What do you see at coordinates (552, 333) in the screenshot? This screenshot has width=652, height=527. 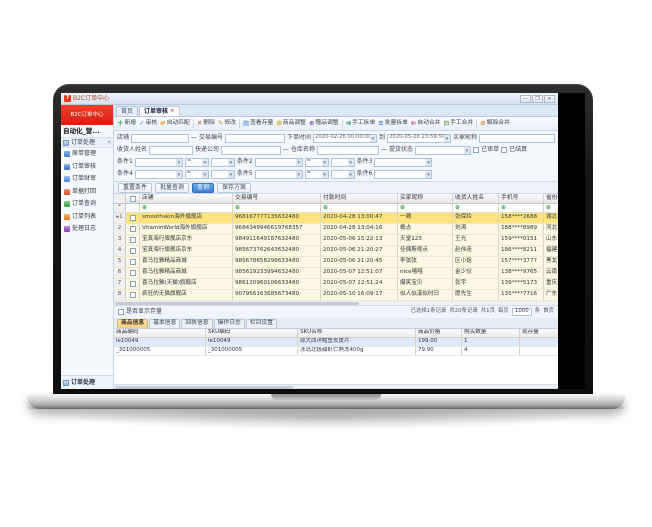 I see `col-stock: 现存量` at bounding box center [552, 333].